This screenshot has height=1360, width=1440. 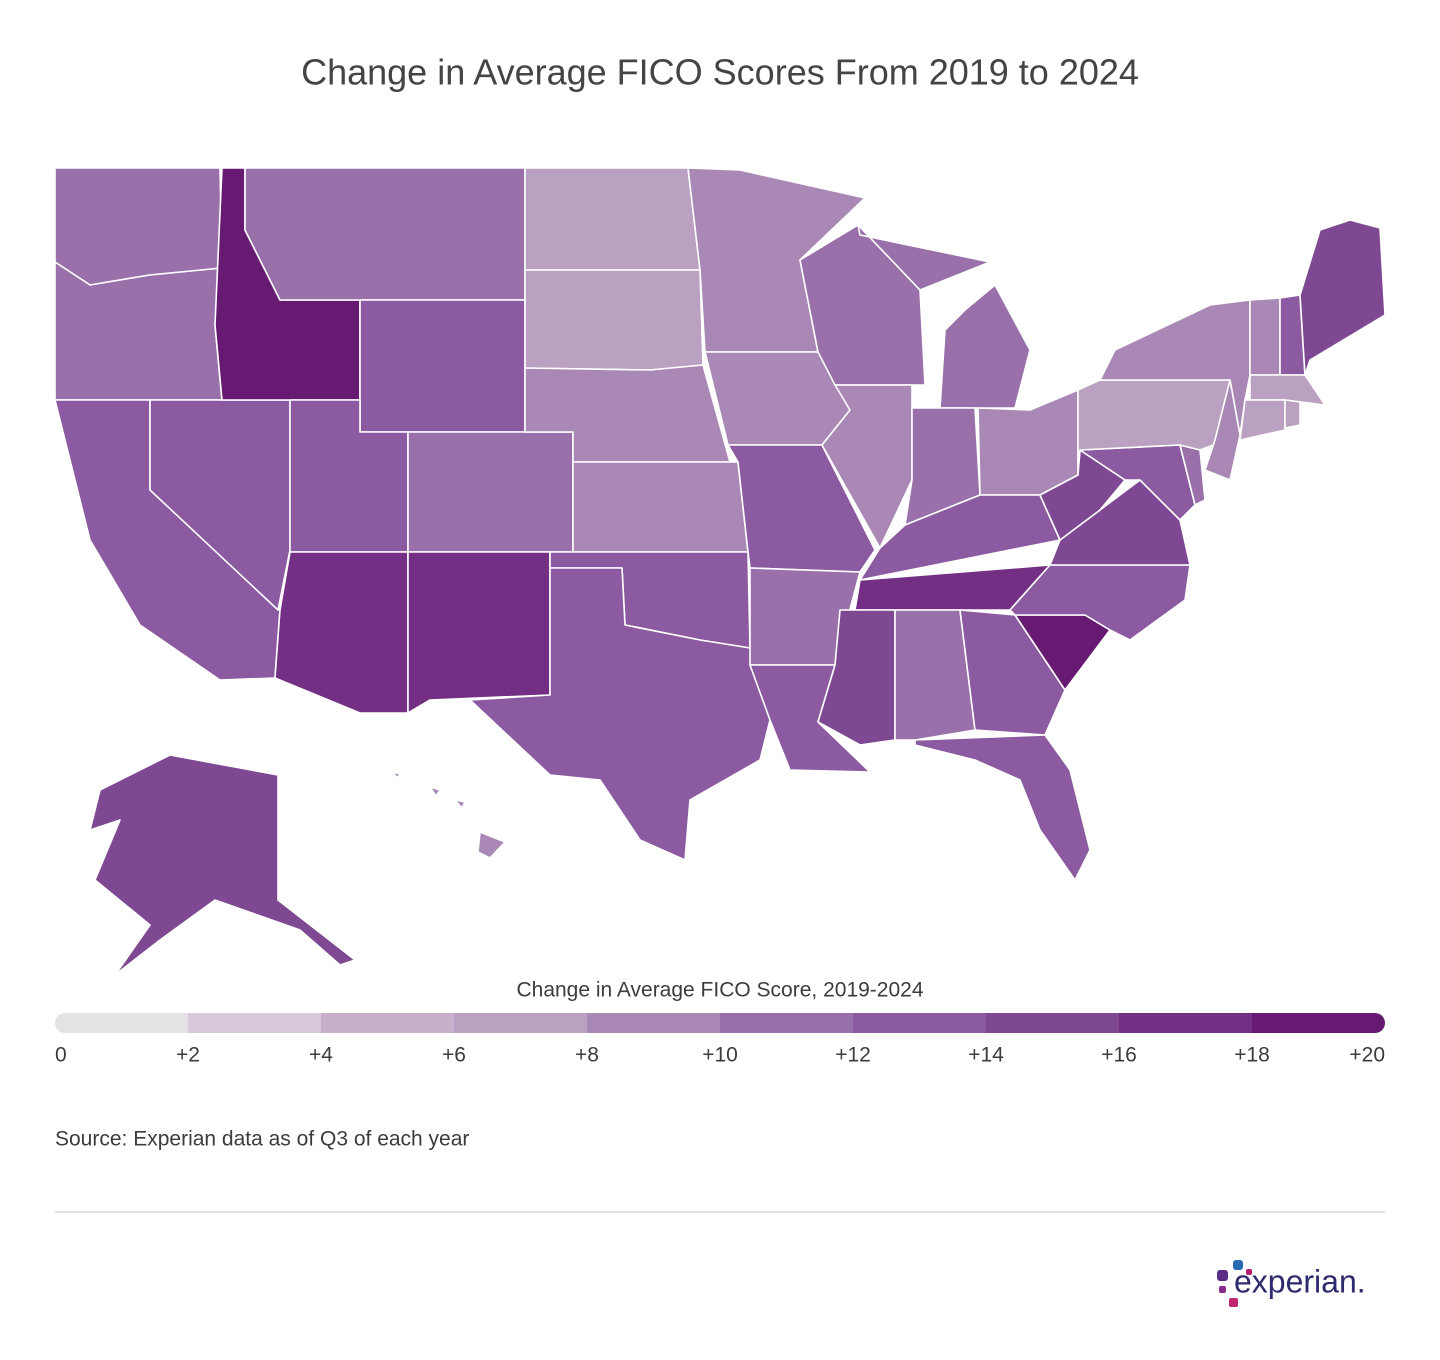 I want to click on legend-tick-label: +8, so click(x=587, y=1055).